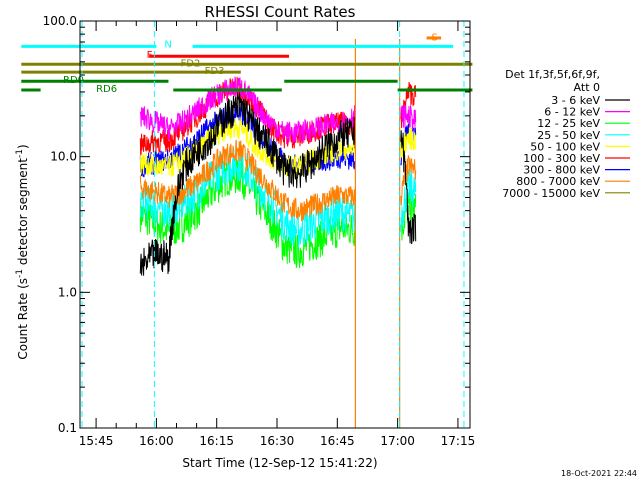 The width and height of the screenshot is (640, 480). What do you see at coordinates (67, 292) in the screenshot?
I see `y-tick-label: 1.0` at bounding box center [67, 292].